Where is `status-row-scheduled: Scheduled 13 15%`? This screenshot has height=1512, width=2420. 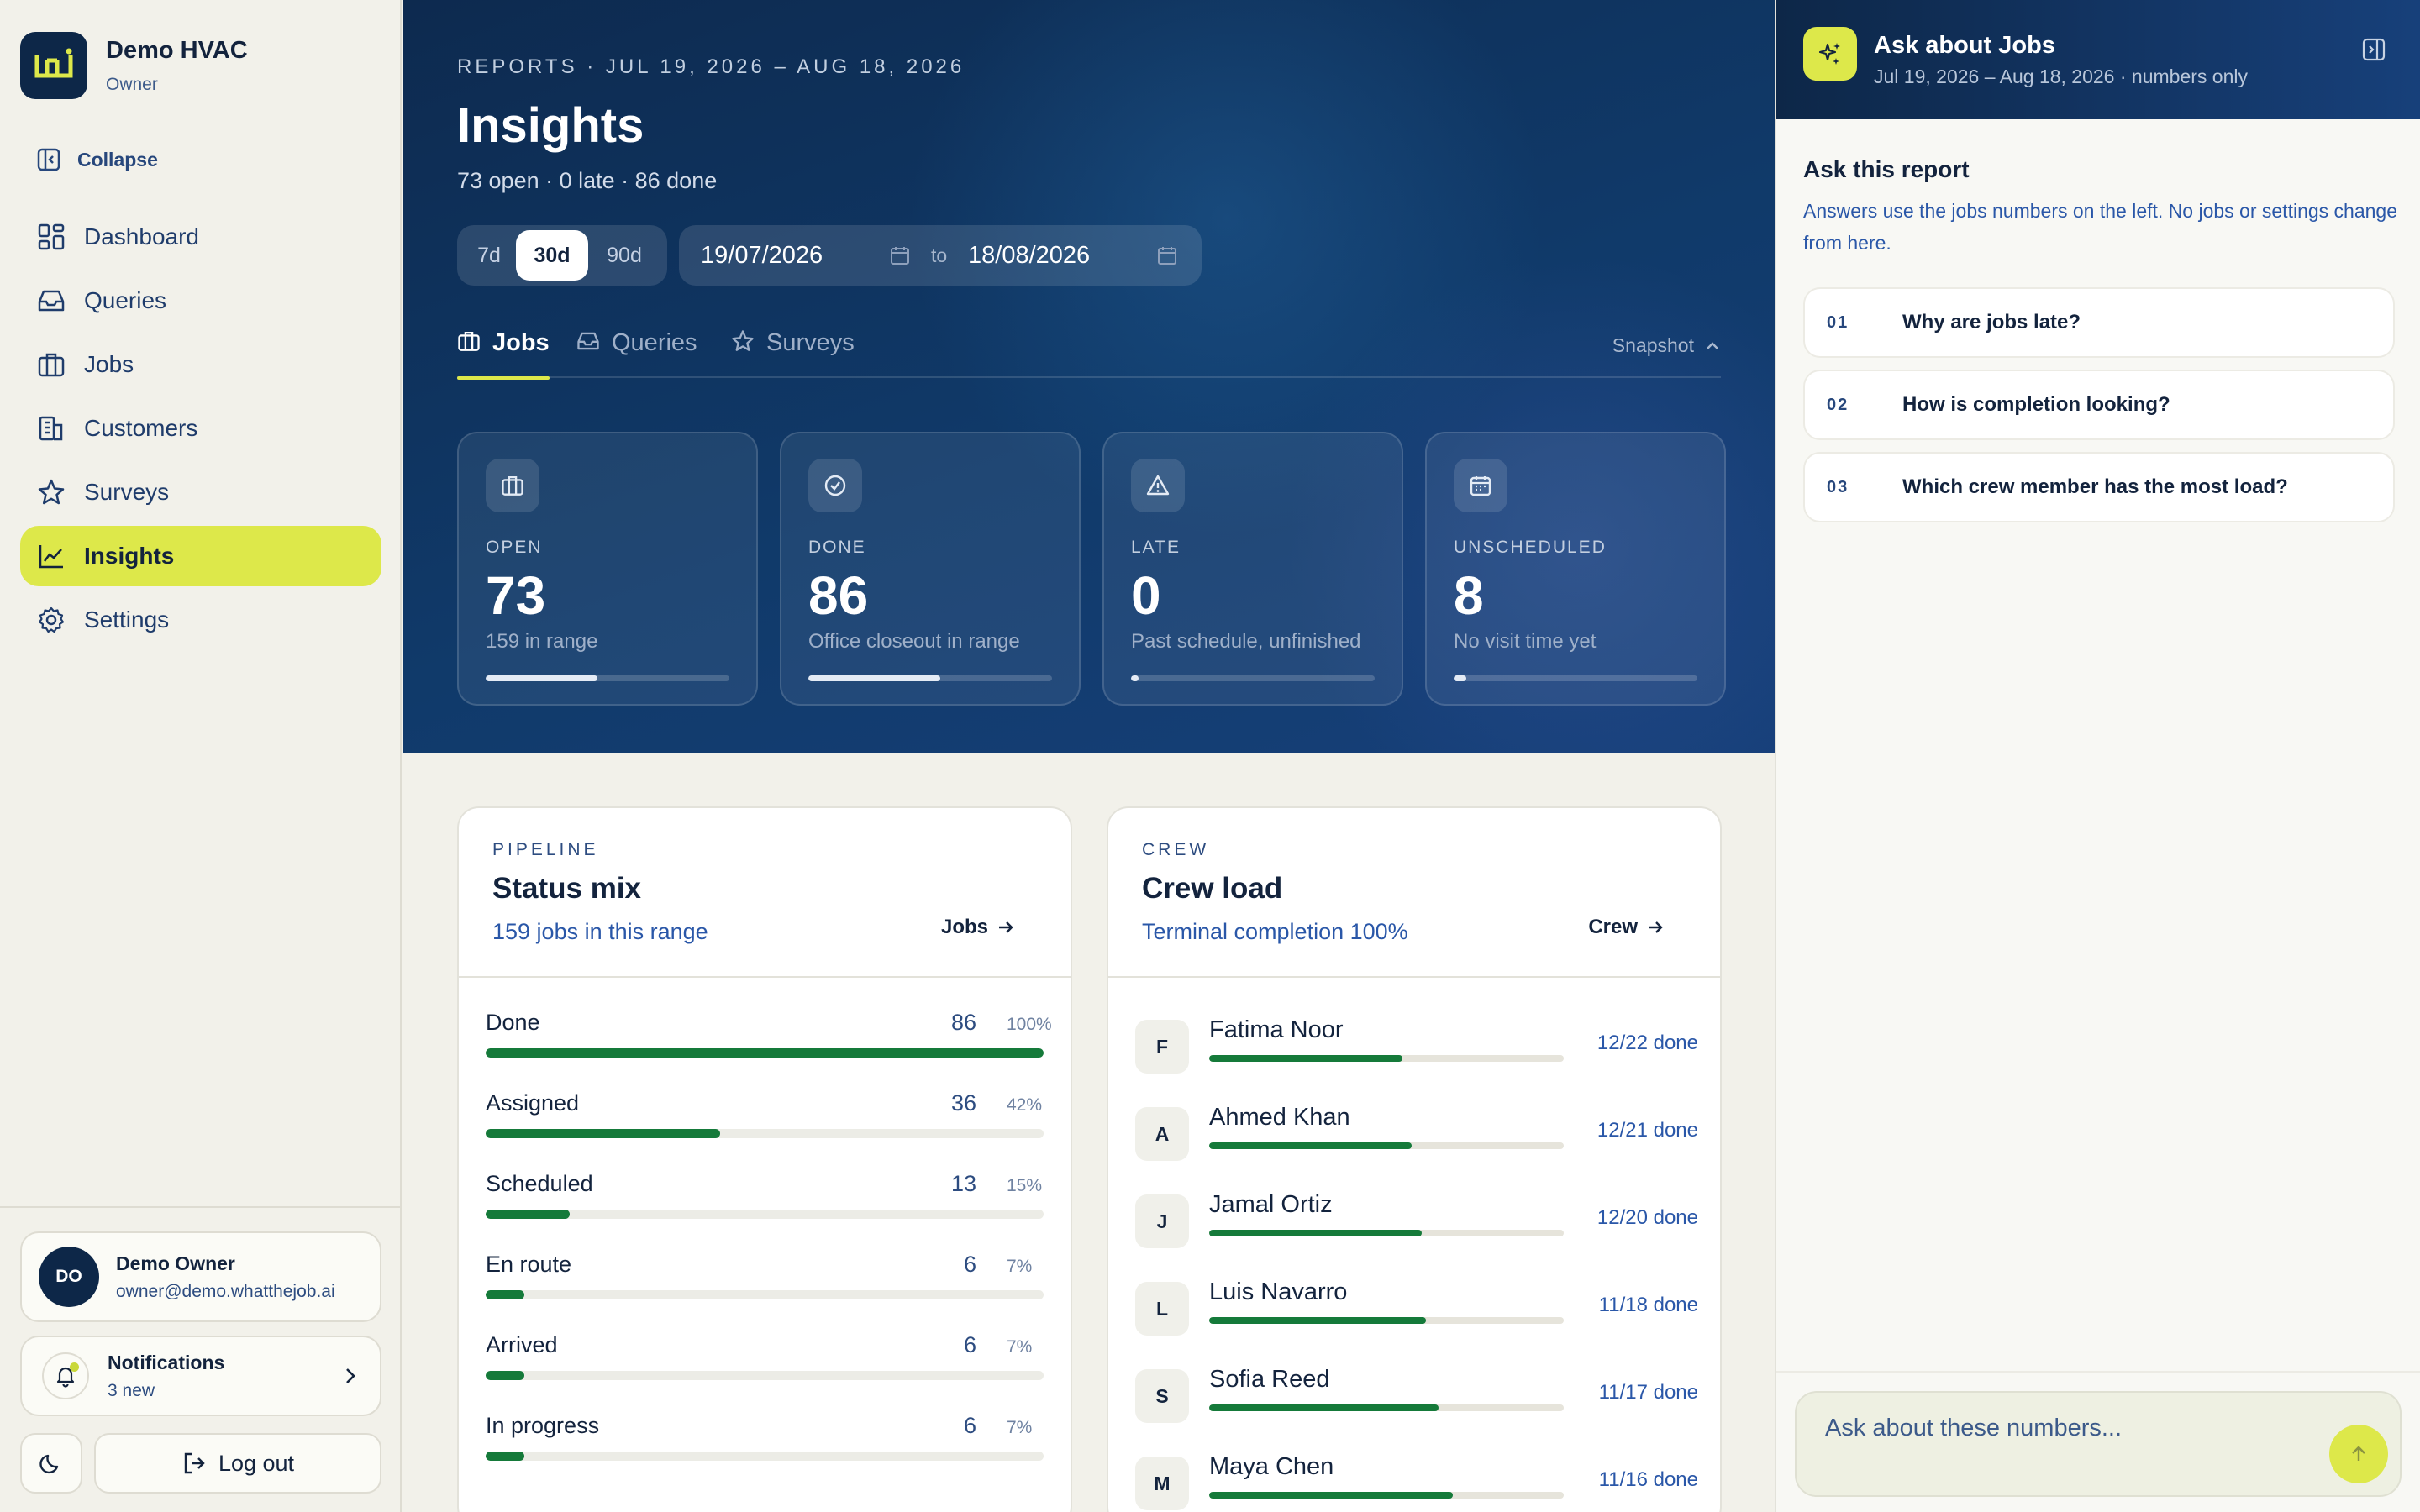 status-row-scheduled: Scheduled 13 15% is located at coordinates (765, 1211).